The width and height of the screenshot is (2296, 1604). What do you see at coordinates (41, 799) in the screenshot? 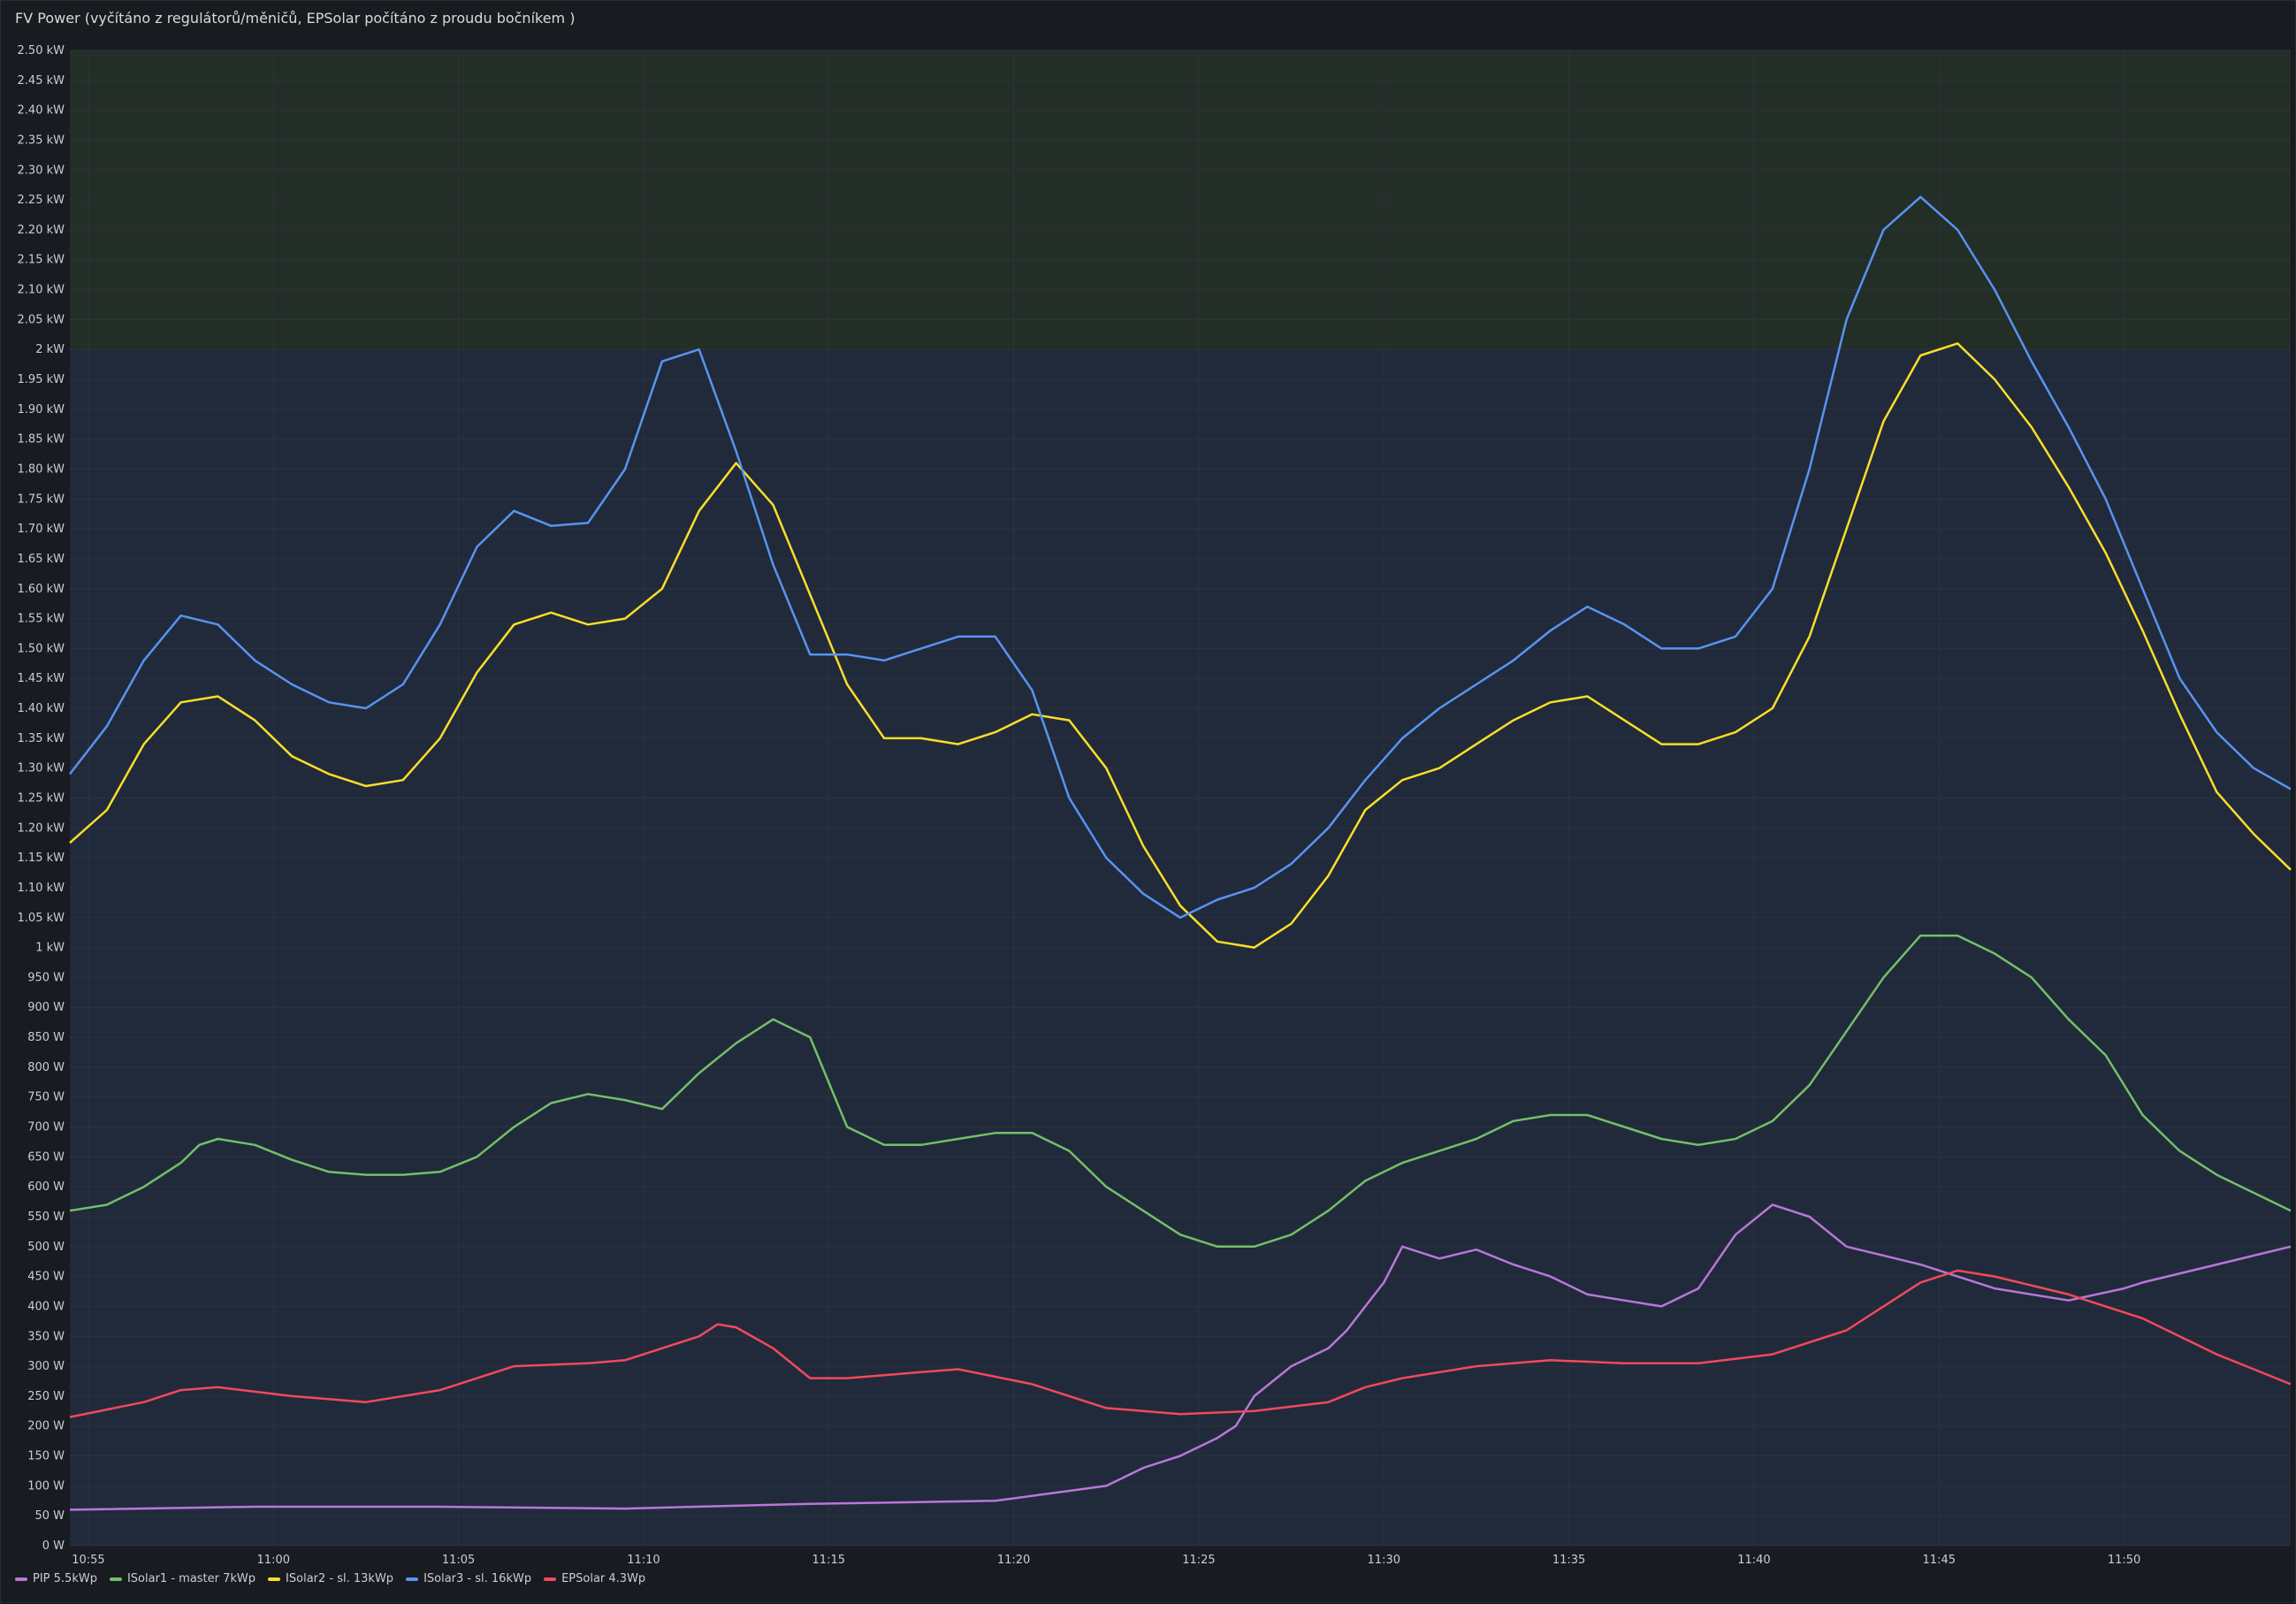
I see `y-tick-label: 1.25 kW` at bounding box center [41, 799].